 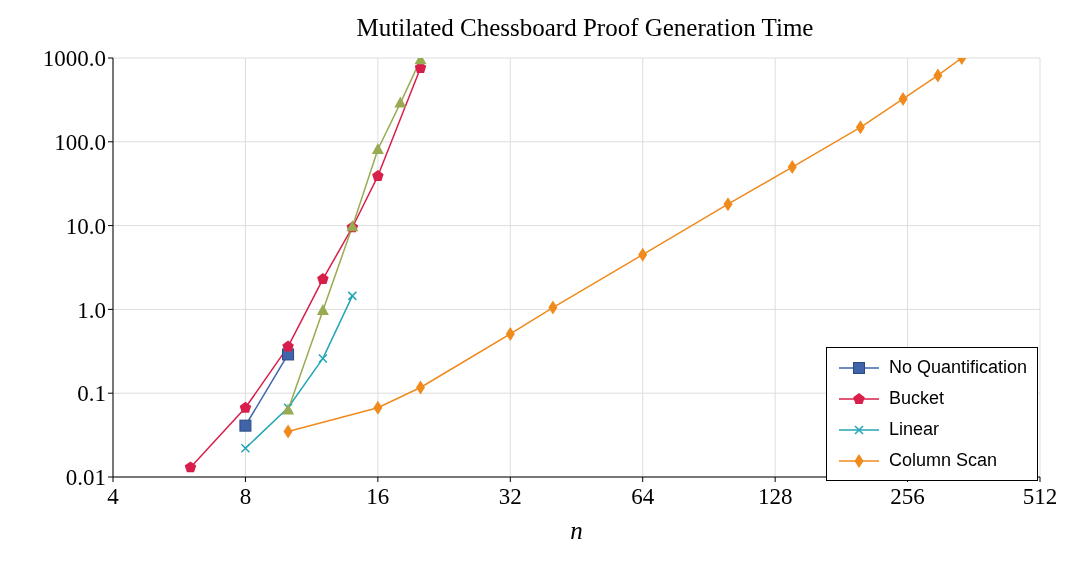 What do you see at coordinates (1040, 497) in the screenshot?
I see `x-tick-label: 512` at bounding box center [1040, 497].